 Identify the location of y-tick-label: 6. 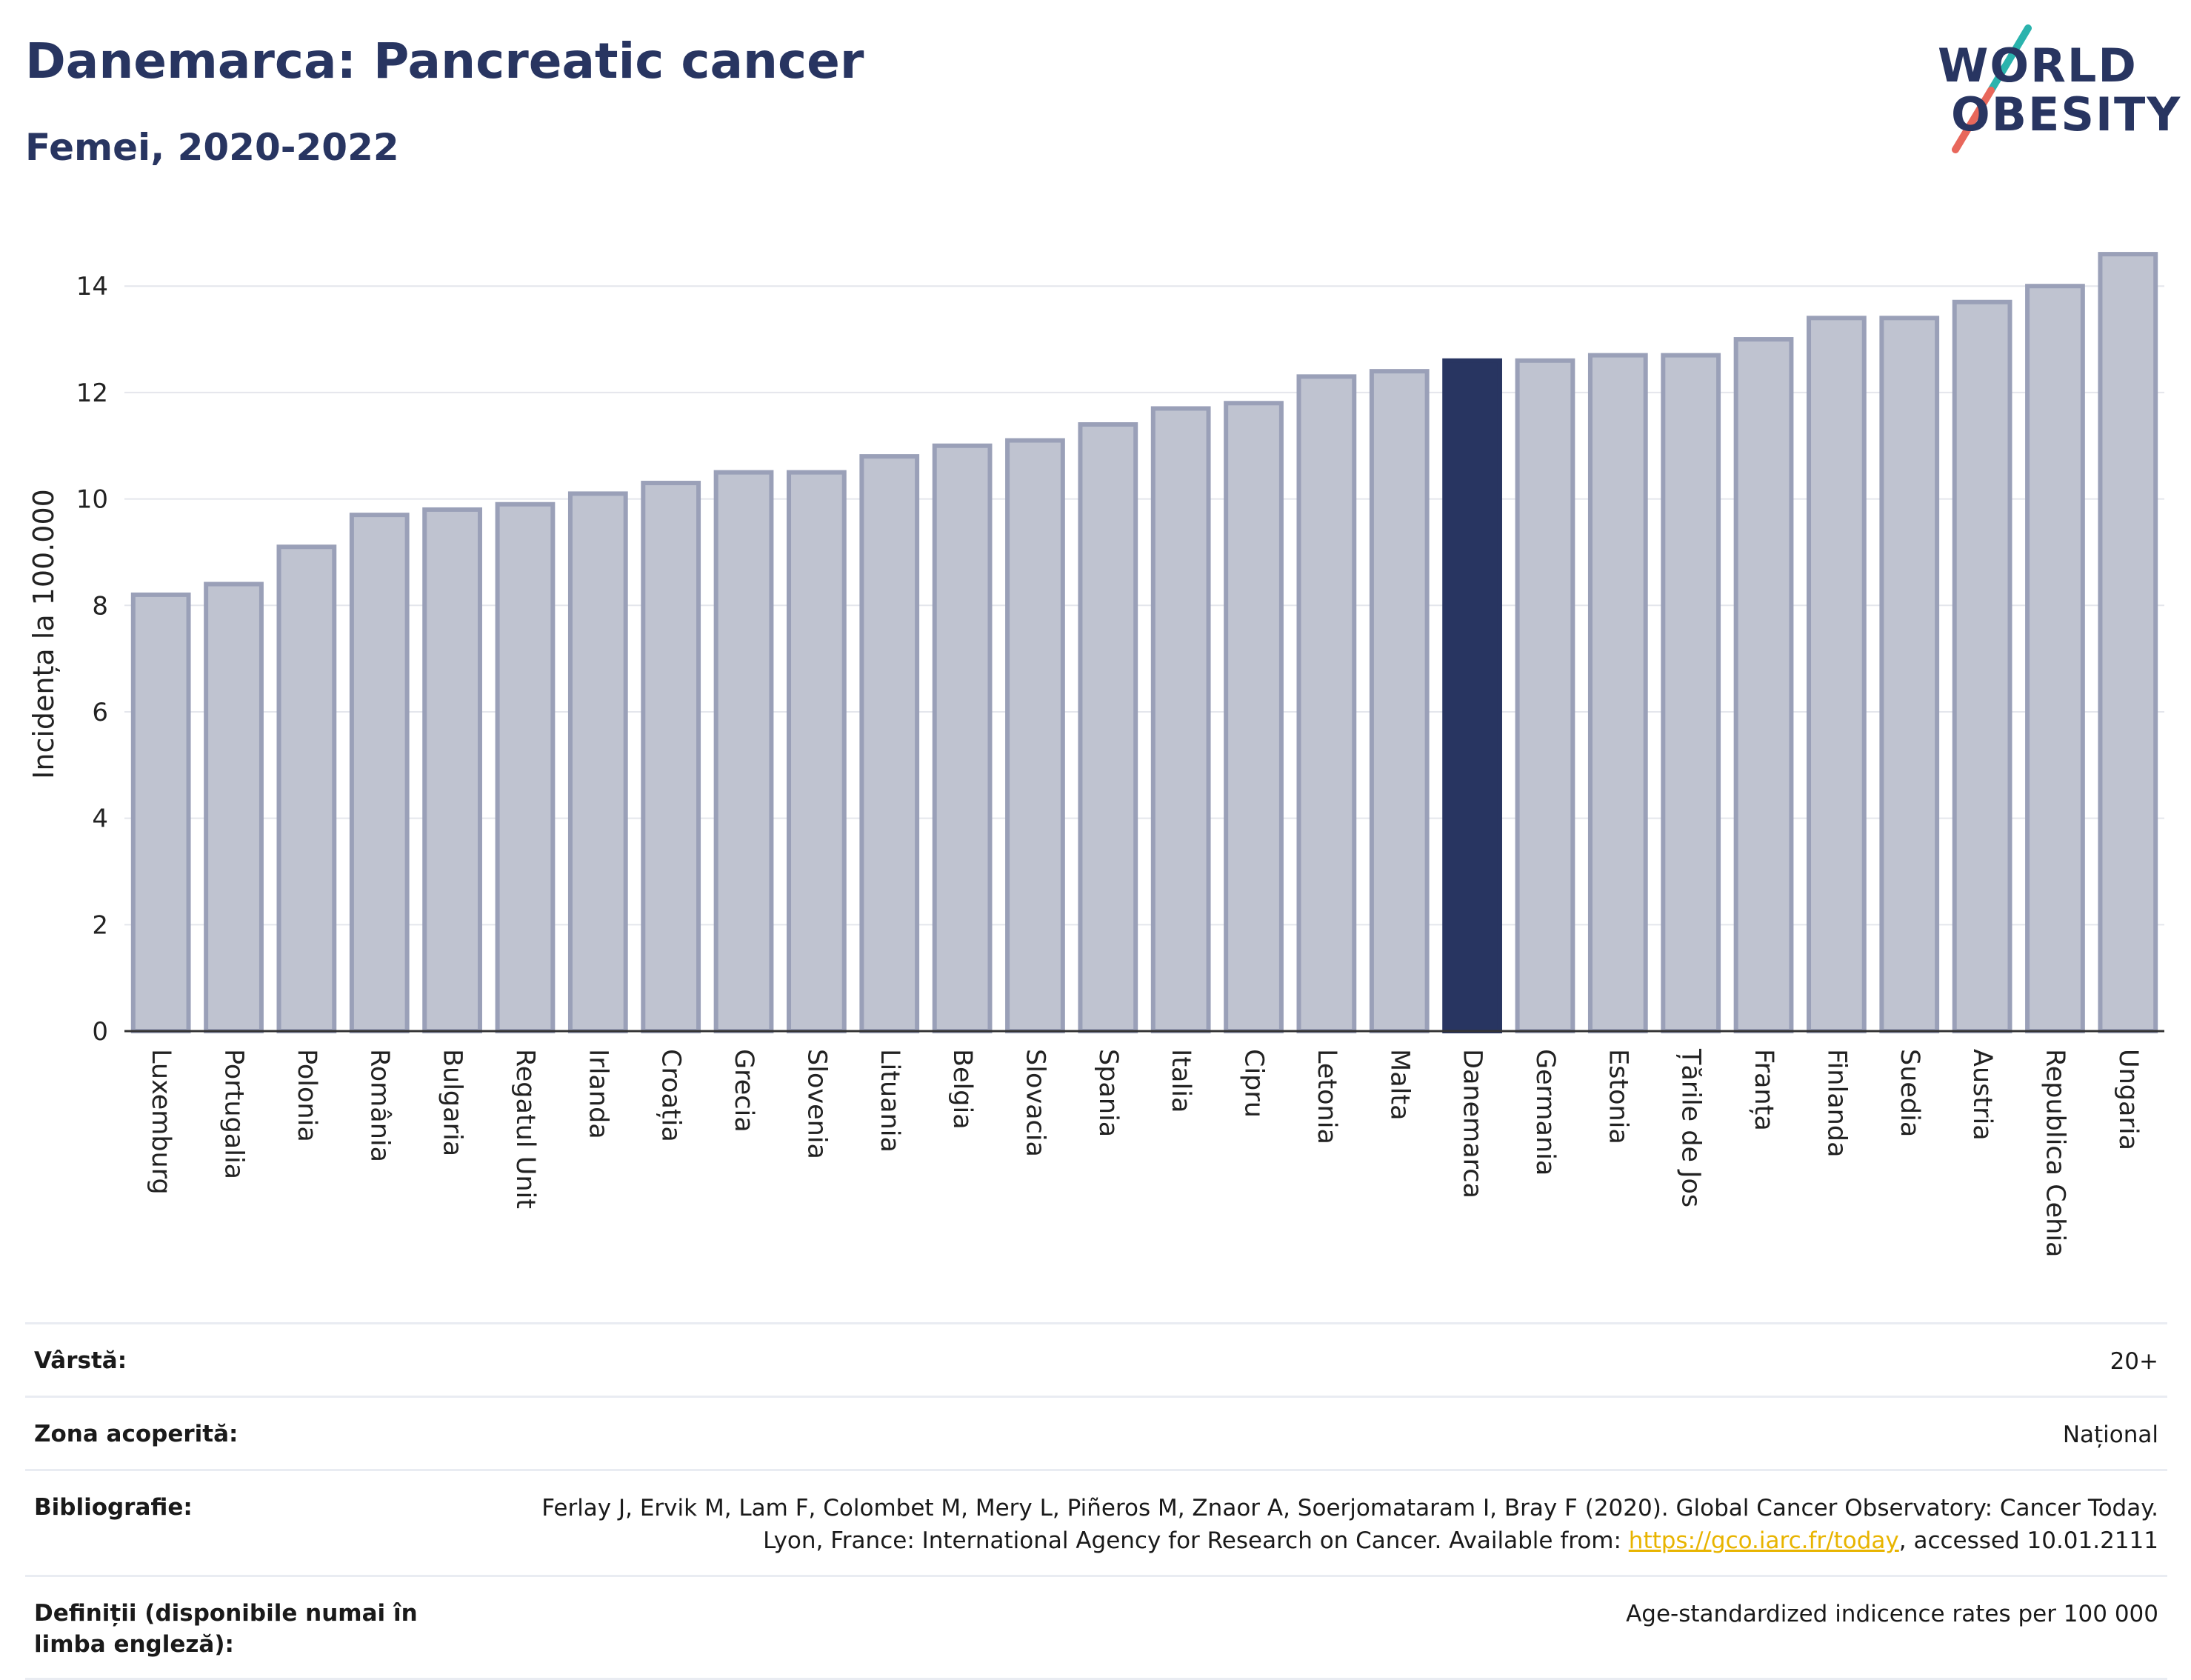
(100, 712).